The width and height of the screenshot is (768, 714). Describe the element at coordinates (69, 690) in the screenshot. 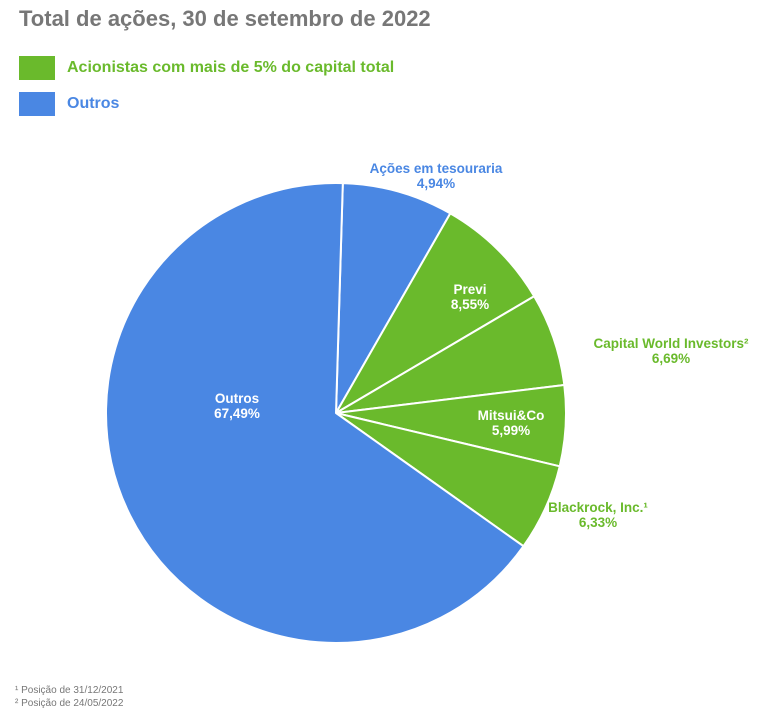

I see `footnote-1: ¹ Posição de 31/12/2021` at that location.